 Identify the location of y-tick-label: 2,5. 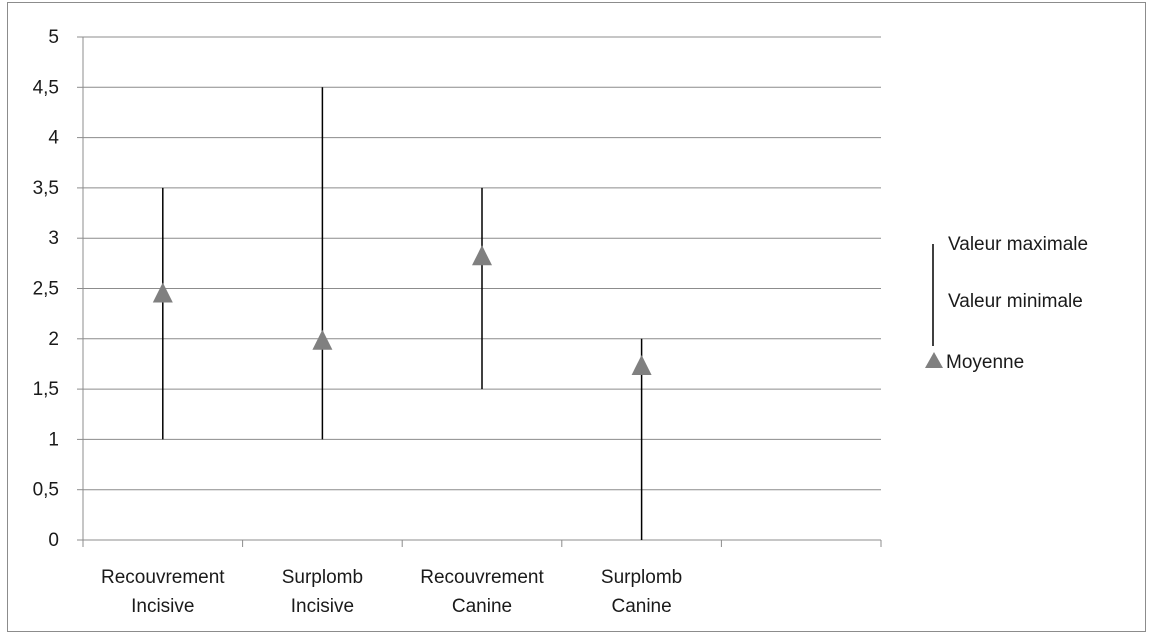
(46, 289).